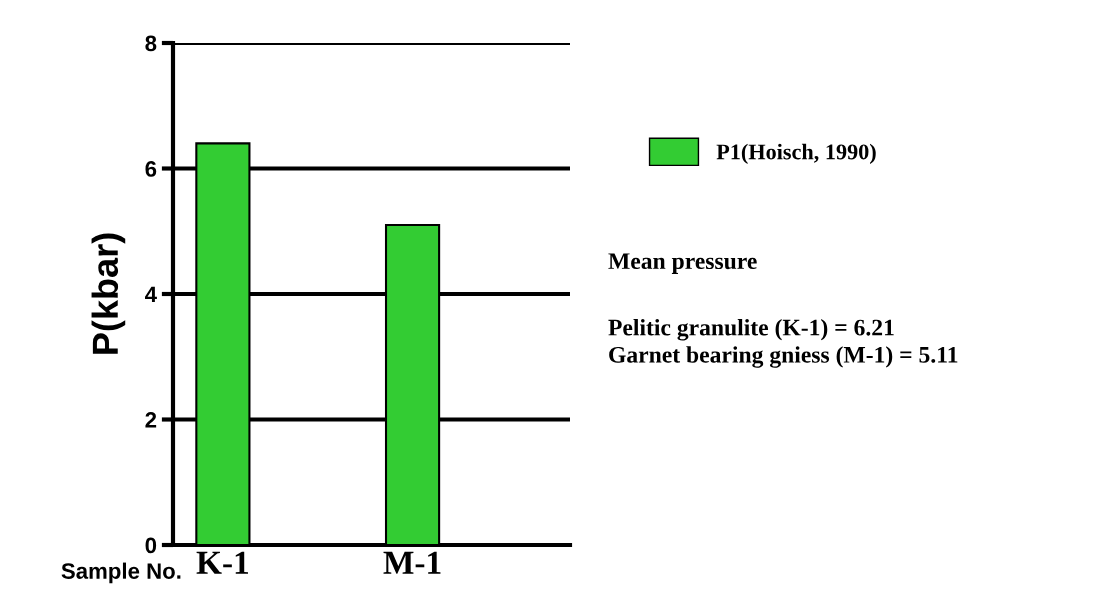  I want to click on y-tick-label: 0, so click(151, 545).